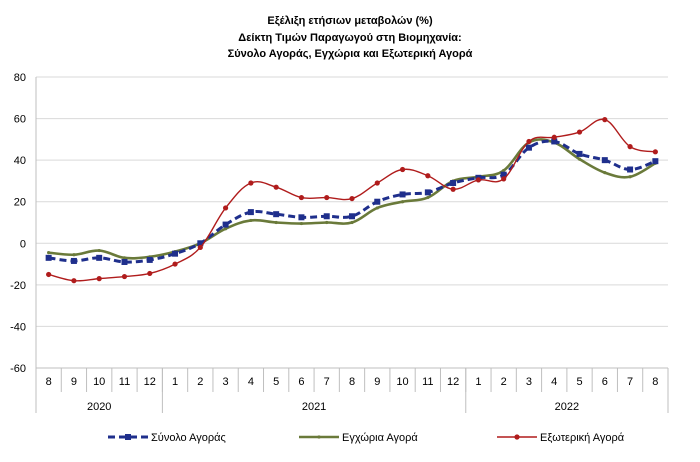  What do you see at coordinates (18, 286) in the screenshot?
I see `y-tick-label: -20` at bounding box center [18, 286].